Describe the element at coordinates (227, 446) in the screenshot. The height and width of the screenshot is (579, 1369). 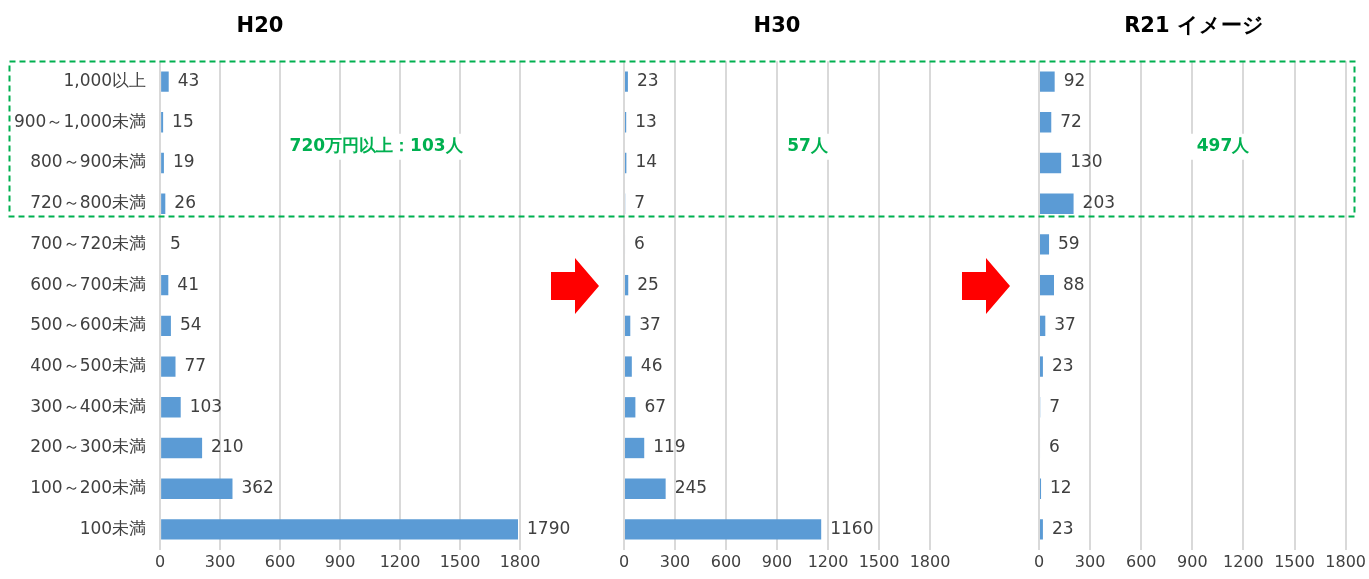
I see `data-label: 210` at that location.